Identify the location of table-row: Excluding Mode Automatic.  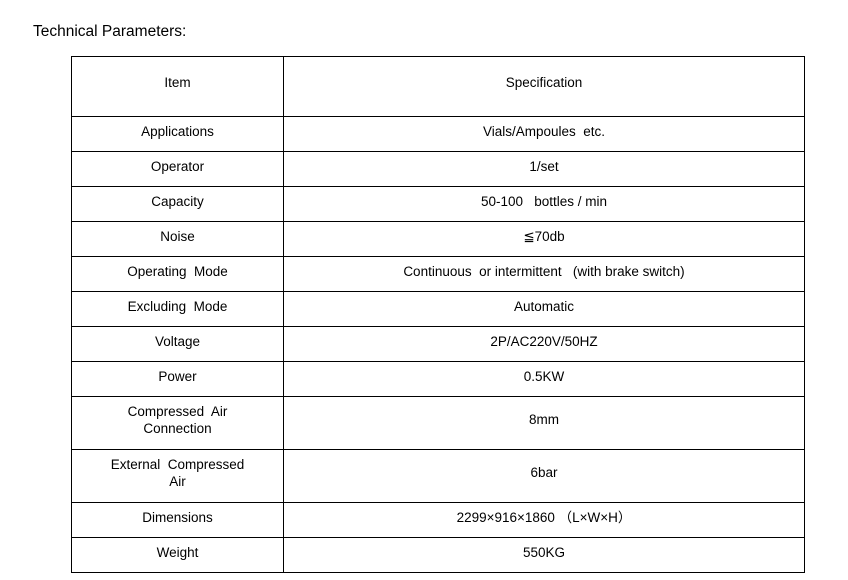
(438, 309).